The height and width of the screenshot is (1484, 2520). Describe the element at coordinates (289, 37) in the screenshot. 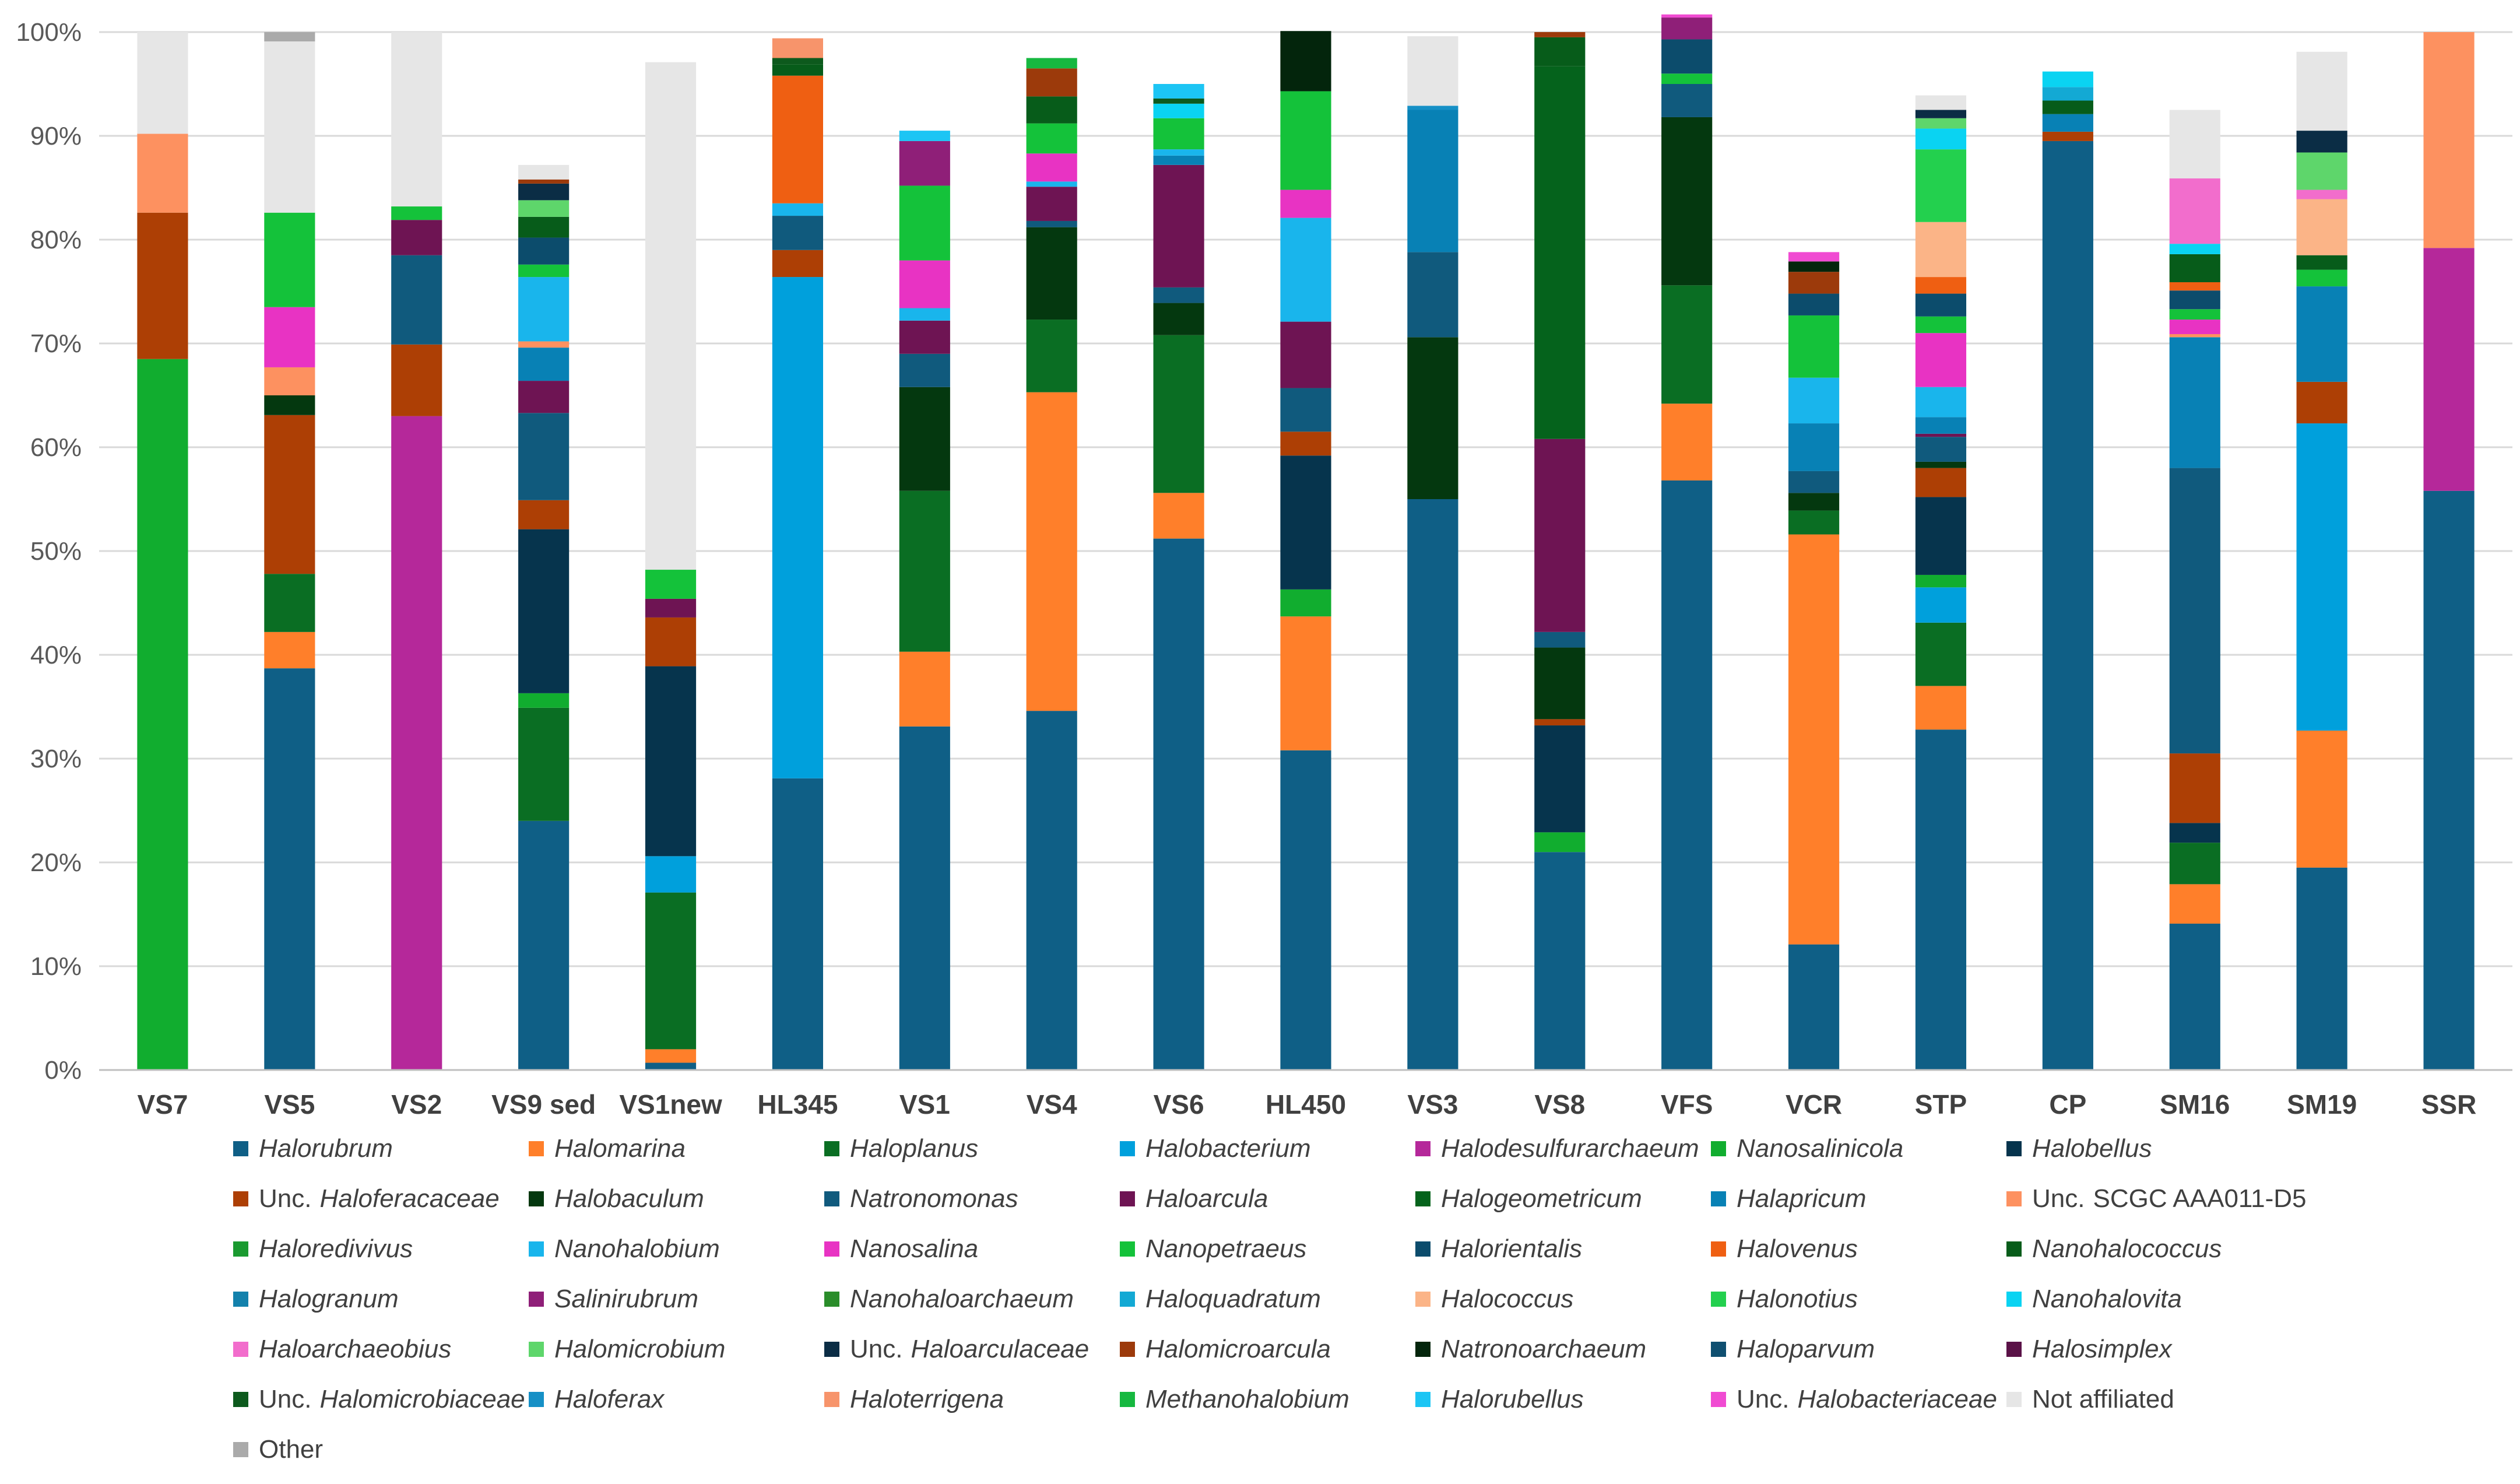

I see `segment-vs5-other` at that location.